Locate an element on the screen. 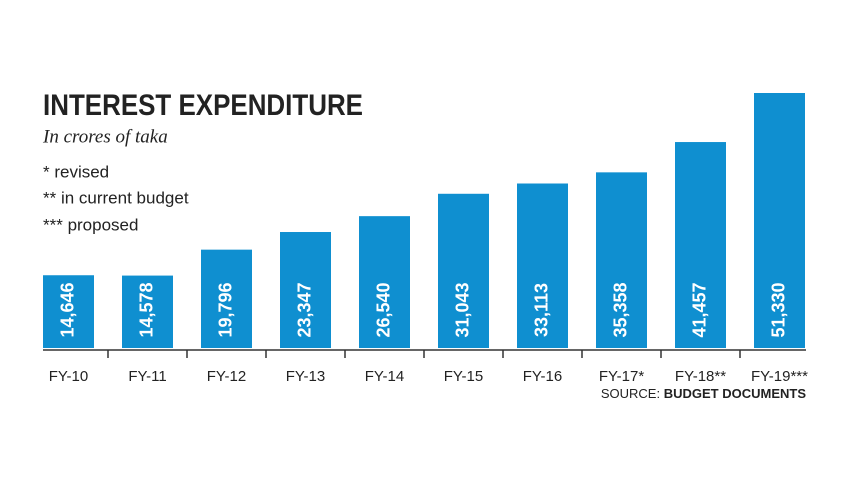 This screenshot has height=482, width=857. value-label: 23,347 is located at coordinates (304, 309).